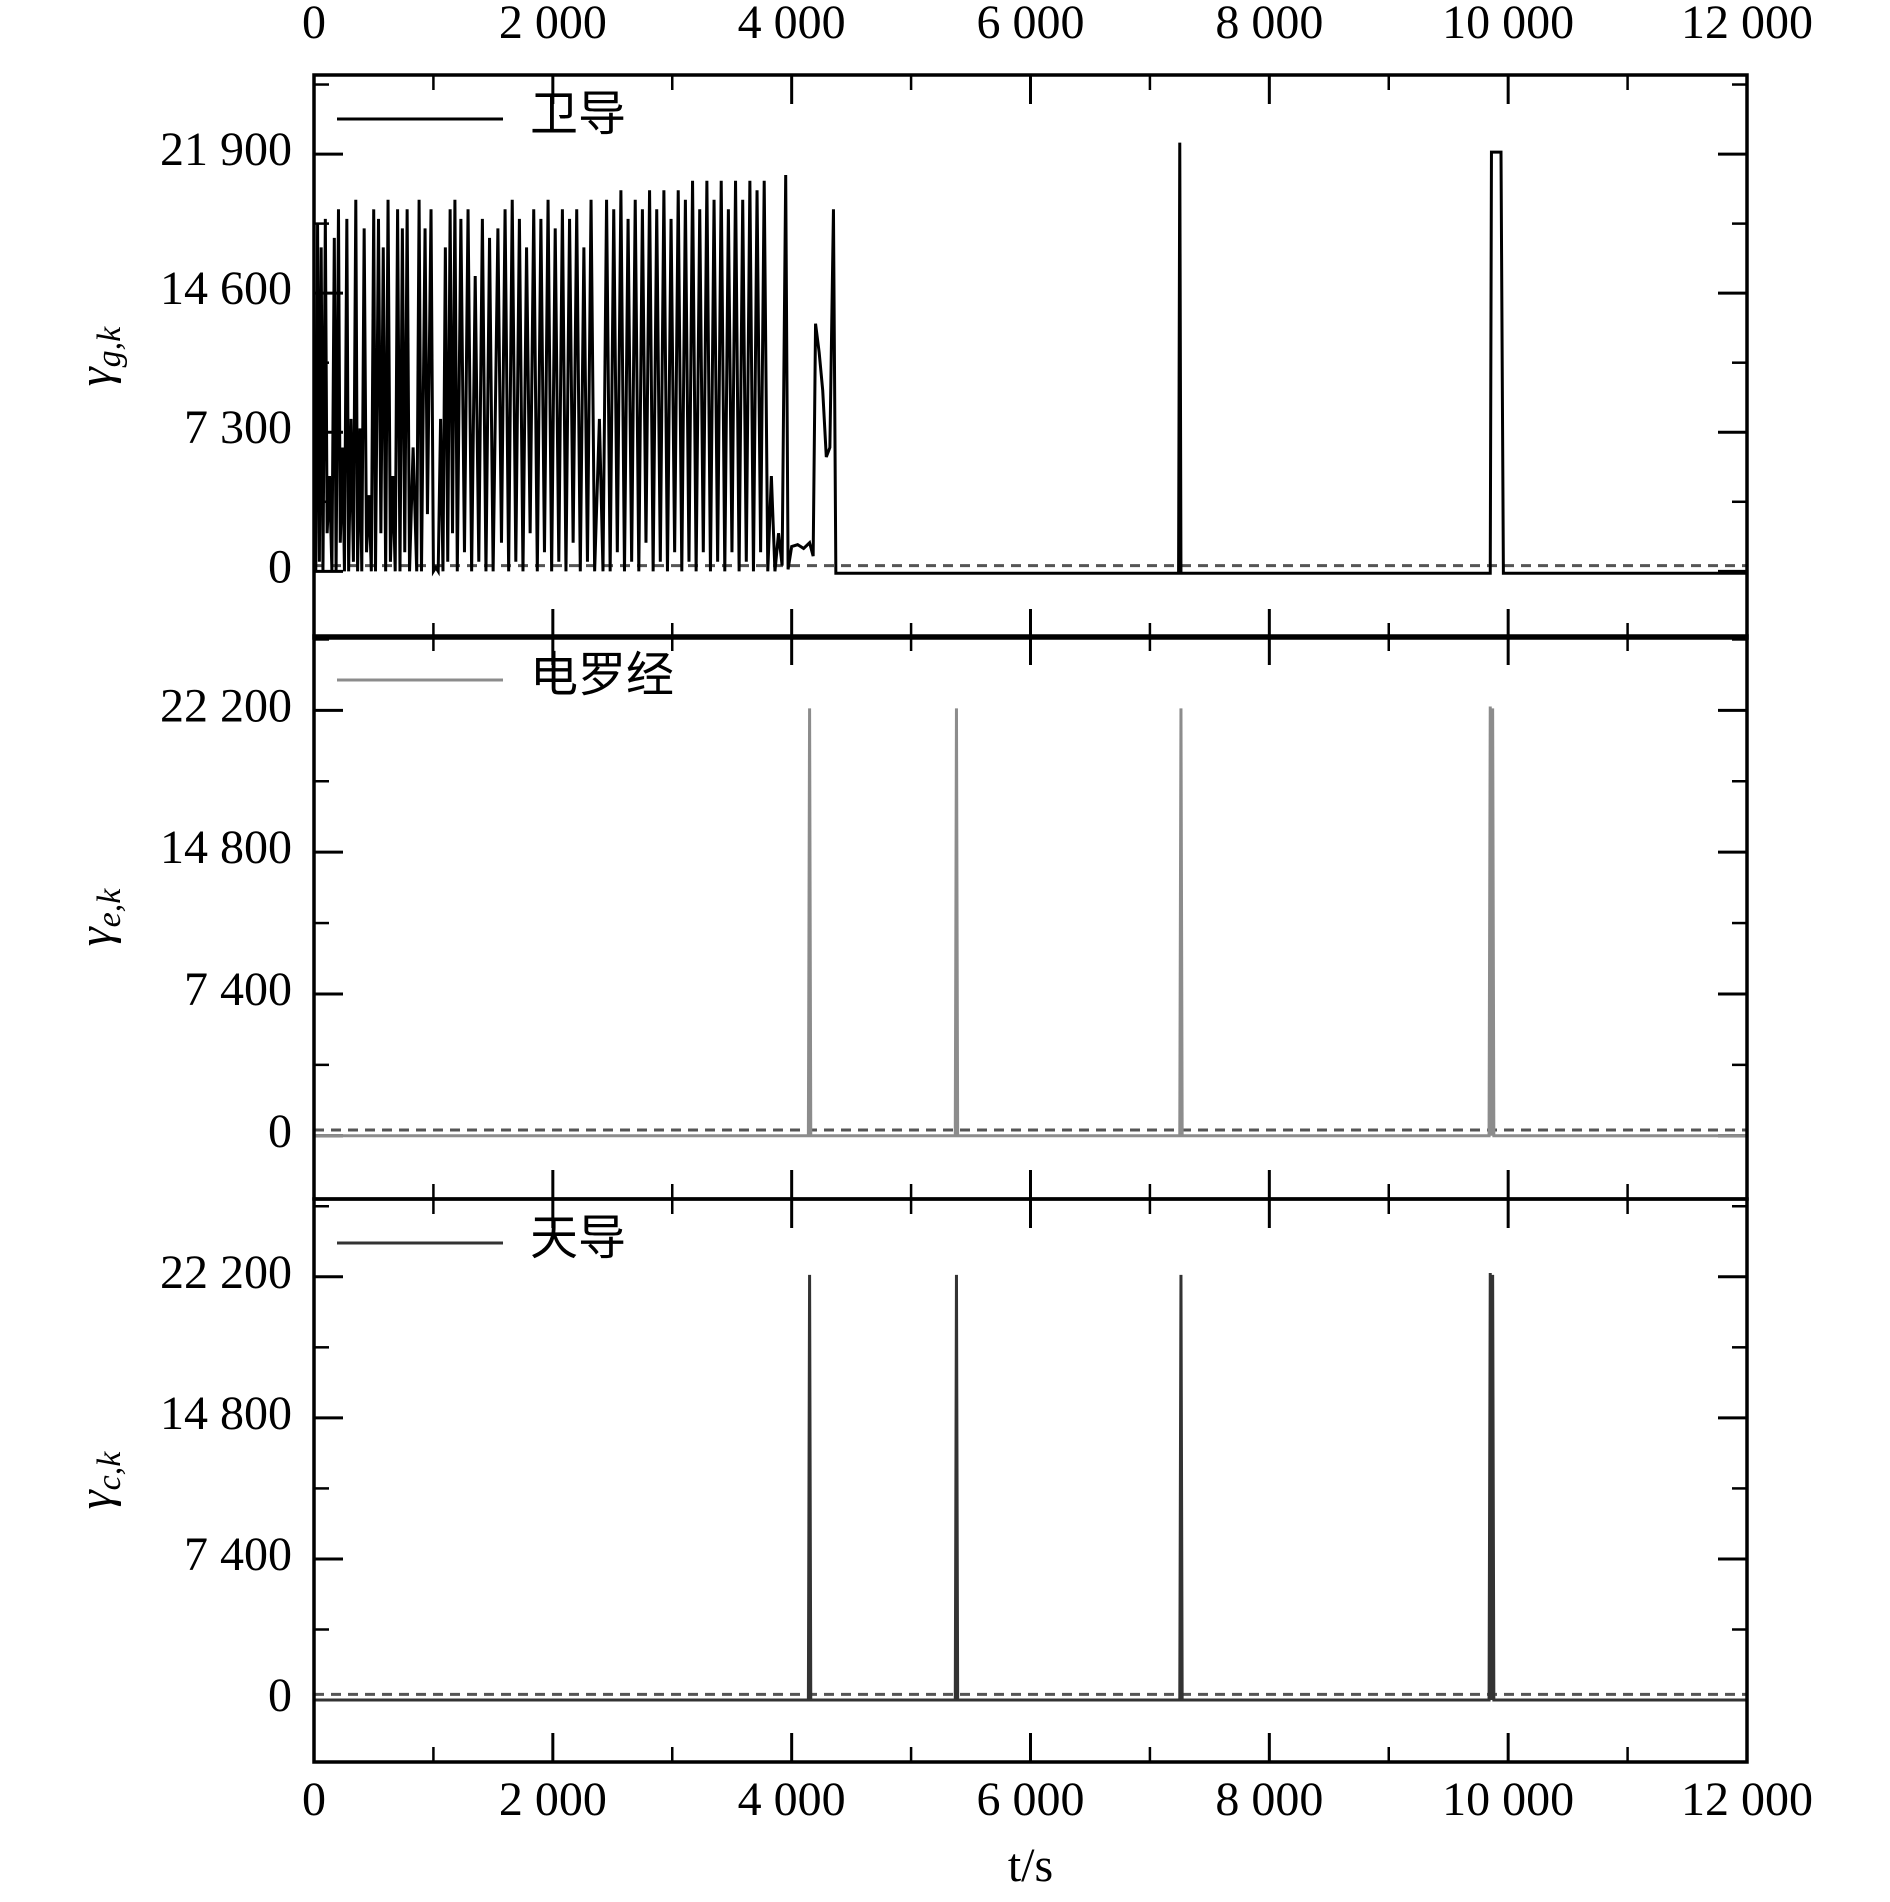 Image resolution: width=1890 pixels, height=1902 pixels. What do you see at coordinates (578, 114) in the screenshot?
I see `legend-label: 卫导` at bounding box center [578, 114].